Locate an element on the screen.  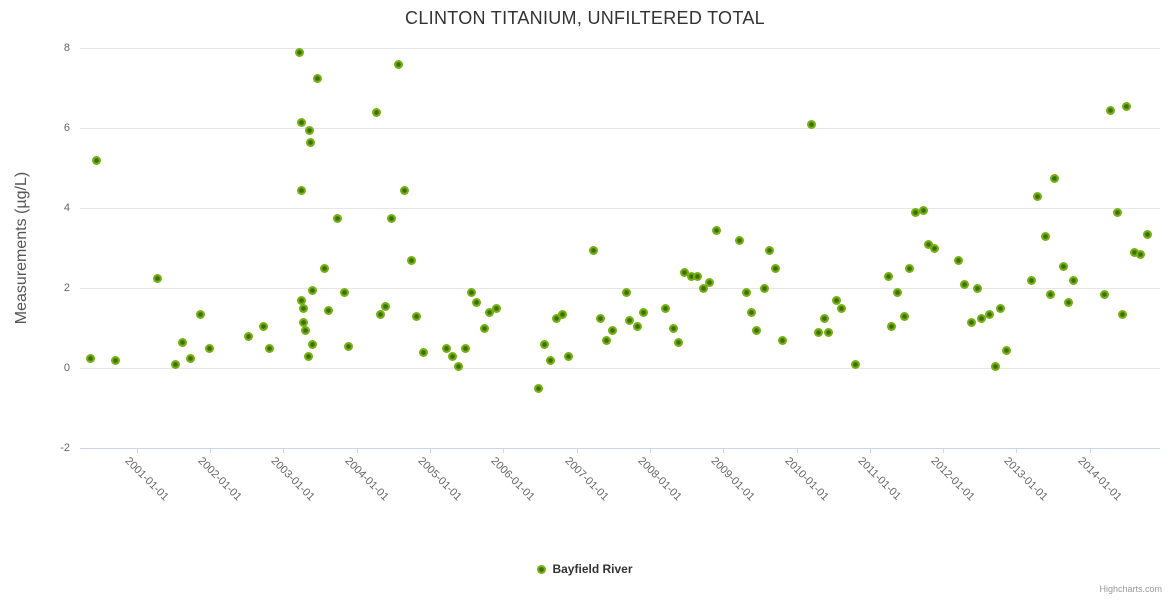
credits-link: Highcharts.com is located at coordinates (1130, 589).